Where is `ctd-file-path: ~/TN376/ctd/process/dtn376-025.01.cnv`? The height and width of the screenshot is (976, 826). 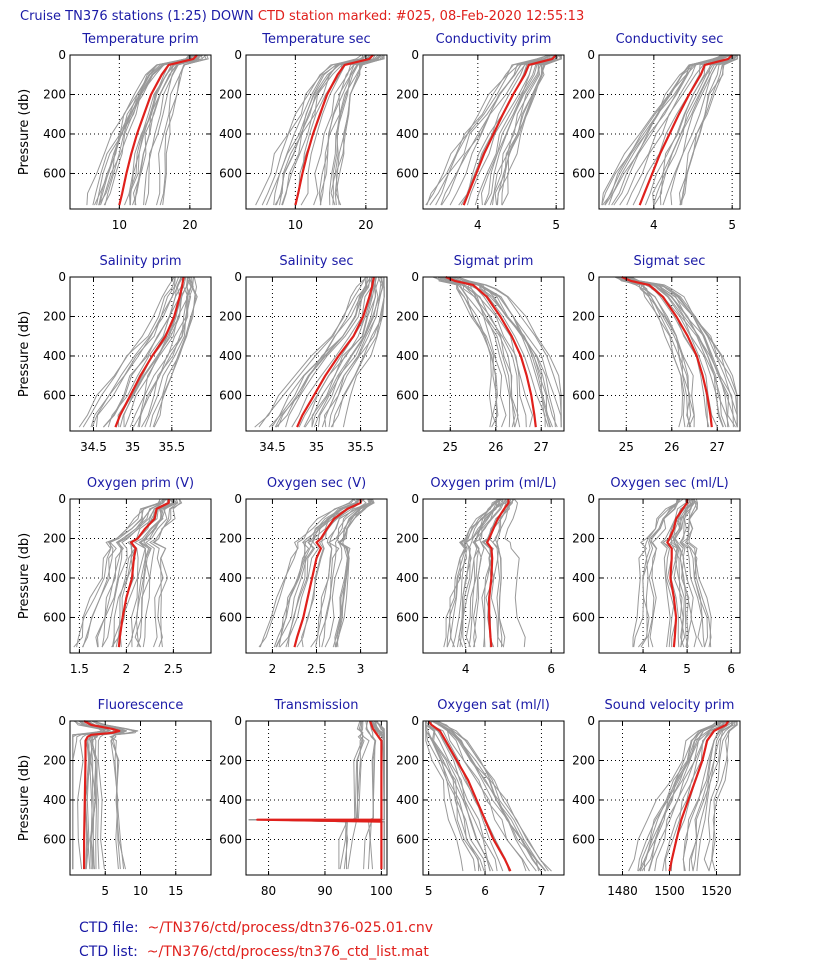
ctd-file-path: ~/TN376/ctd/process/dtn376-025.01.cnv is located at coordinates (290, 928).